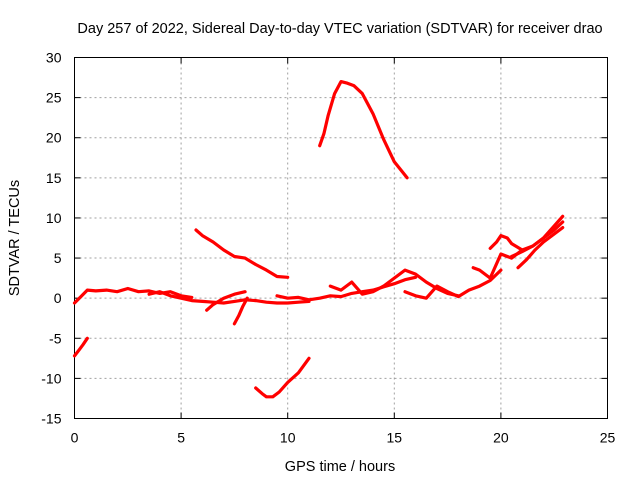  What do you see at coordinates (51, 238) in the screenshot?
I see `y-tick-labels: -15 -10 -5 0 5 10 15 20 25 30` at bounding box center [51, 238].